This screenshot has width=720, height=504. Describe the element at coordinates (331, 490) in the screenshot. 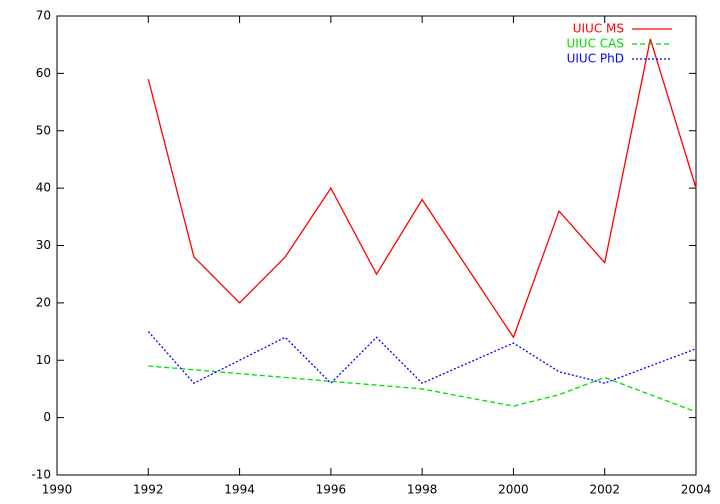

I see `x-tick-label: 1996` at that location.